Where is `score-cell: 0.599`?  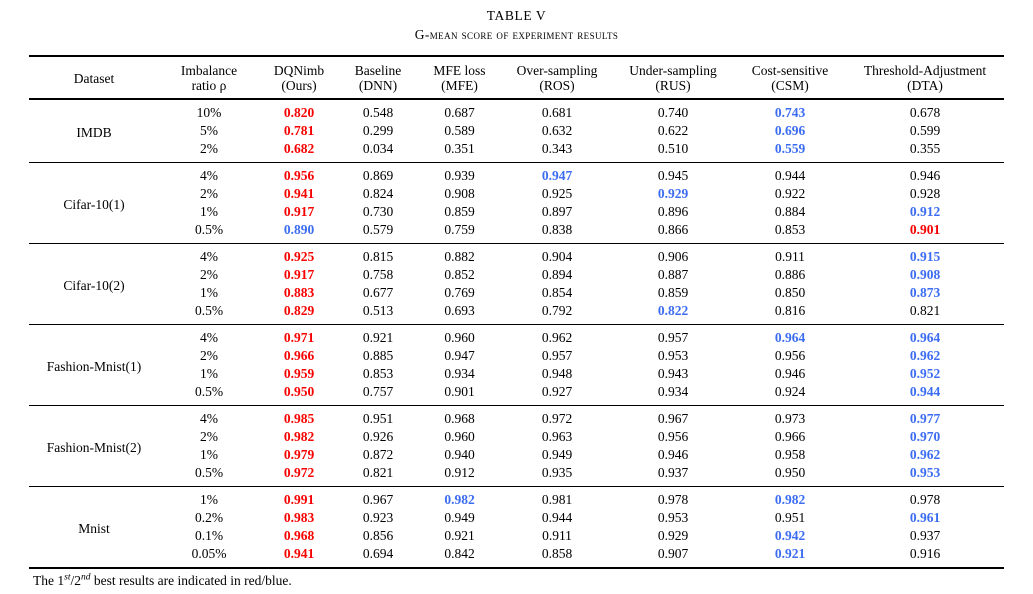 score-cell: 0.599 is located at coordinates (925, 130).